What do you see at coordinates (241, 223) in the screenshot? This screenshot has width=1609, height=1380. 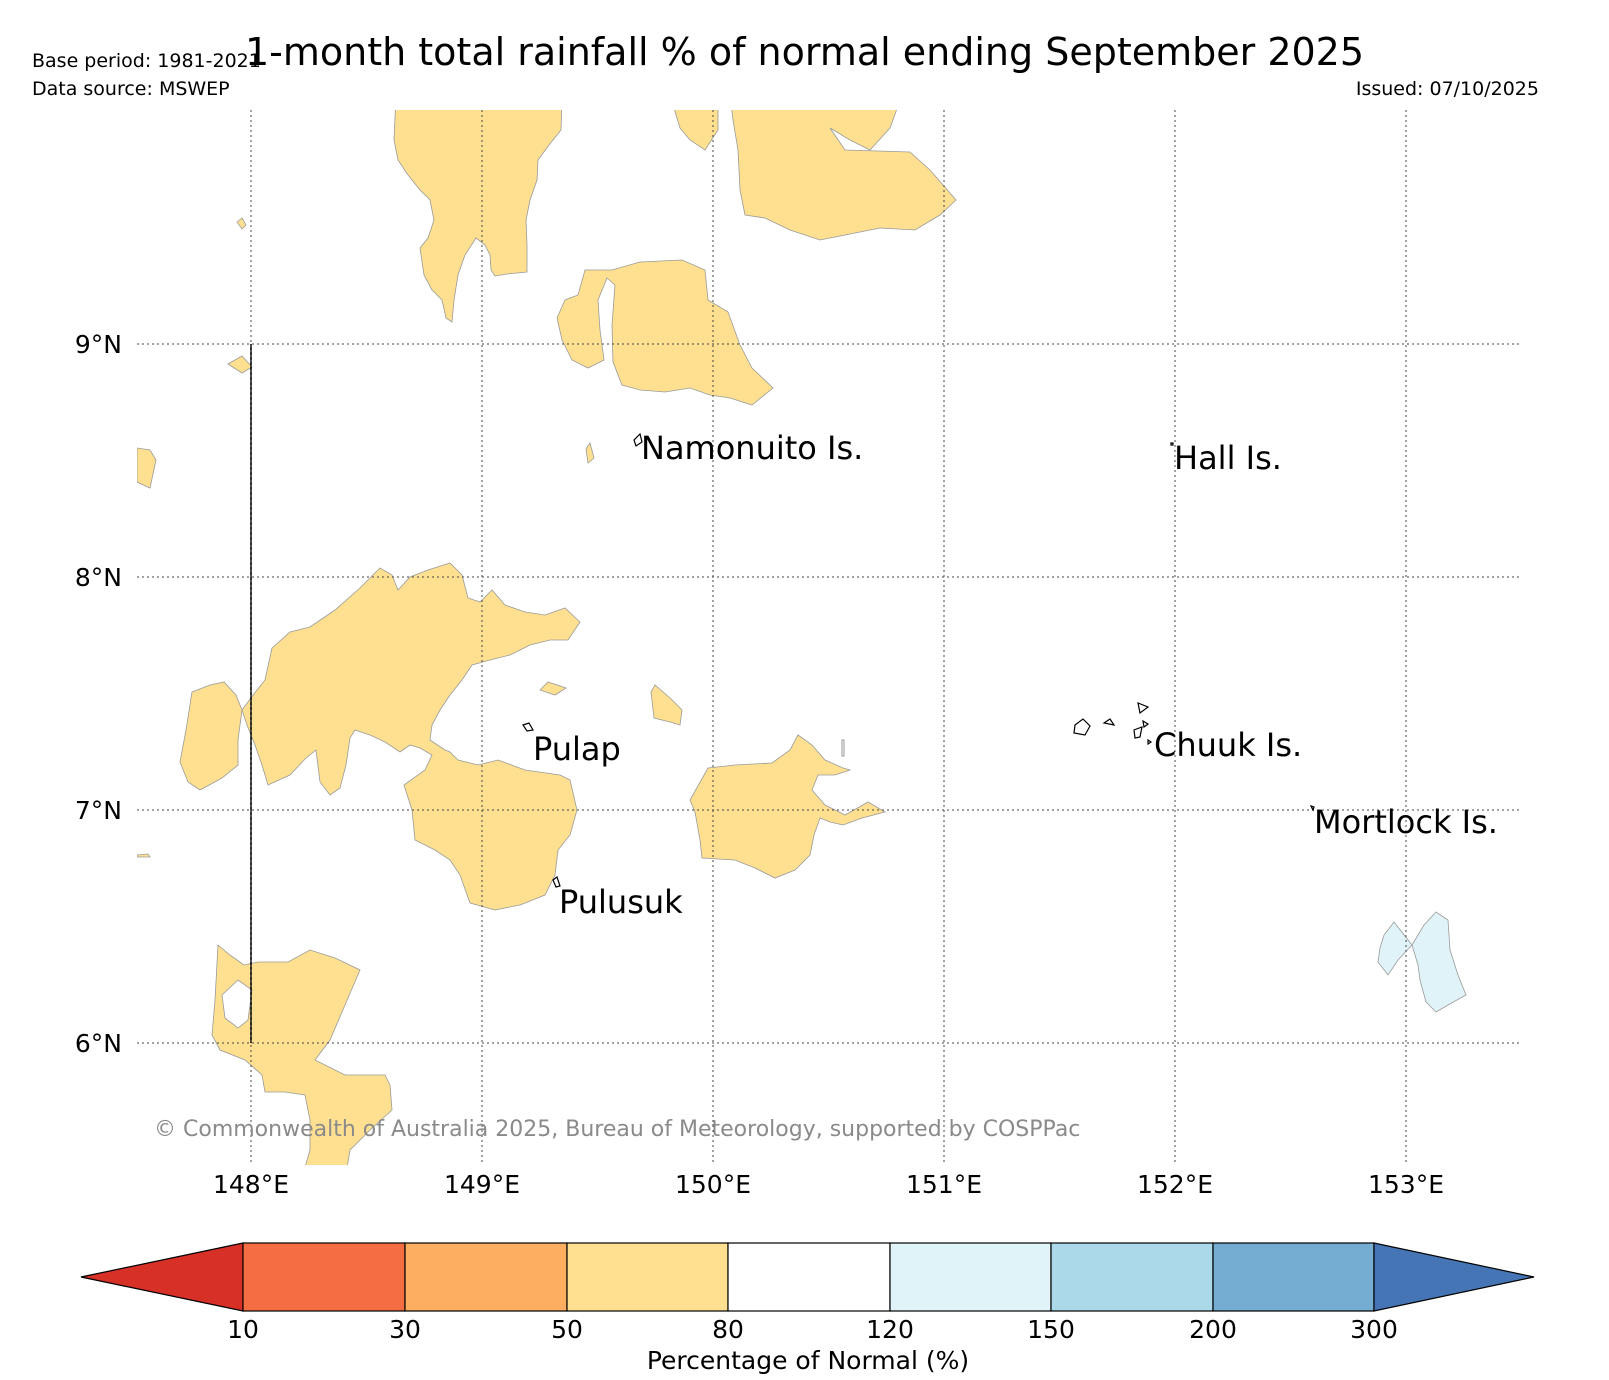 I see `rain-patch-small-w2` at bounding box center [241, 223].